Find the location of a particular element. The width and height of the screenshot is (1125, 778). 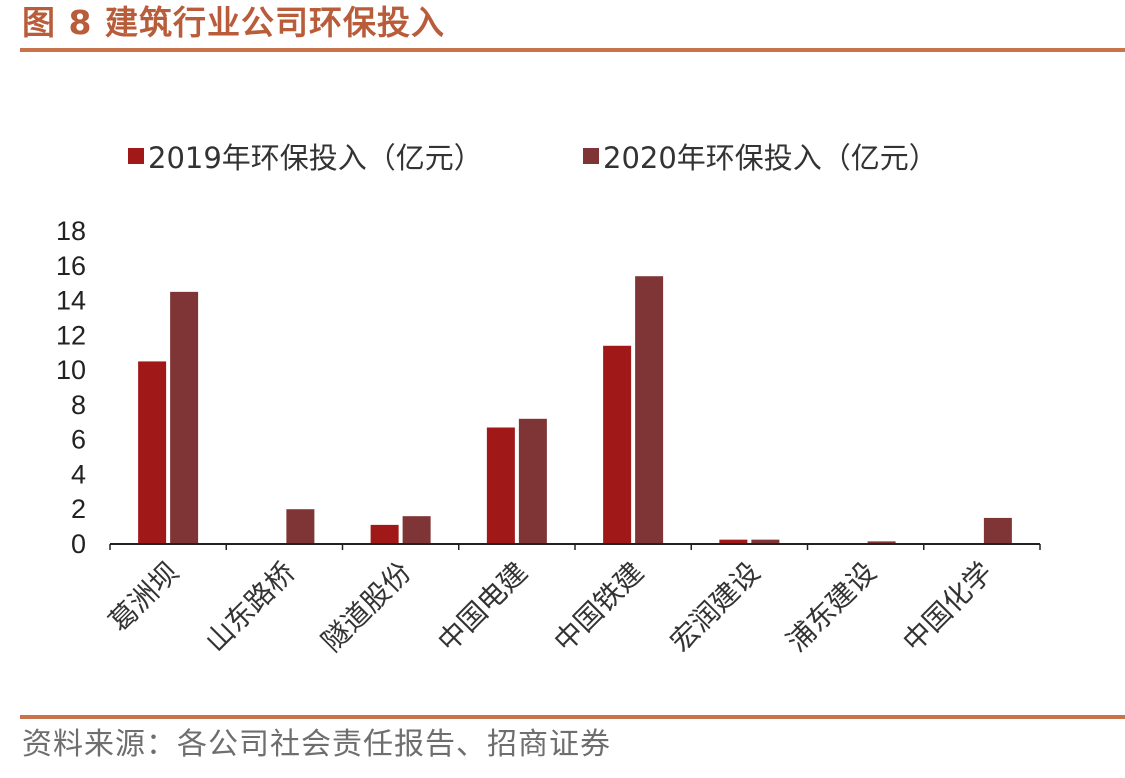

legend-item-2020: 2020年环保投入（亿元） is located at coordinates (760, 156).